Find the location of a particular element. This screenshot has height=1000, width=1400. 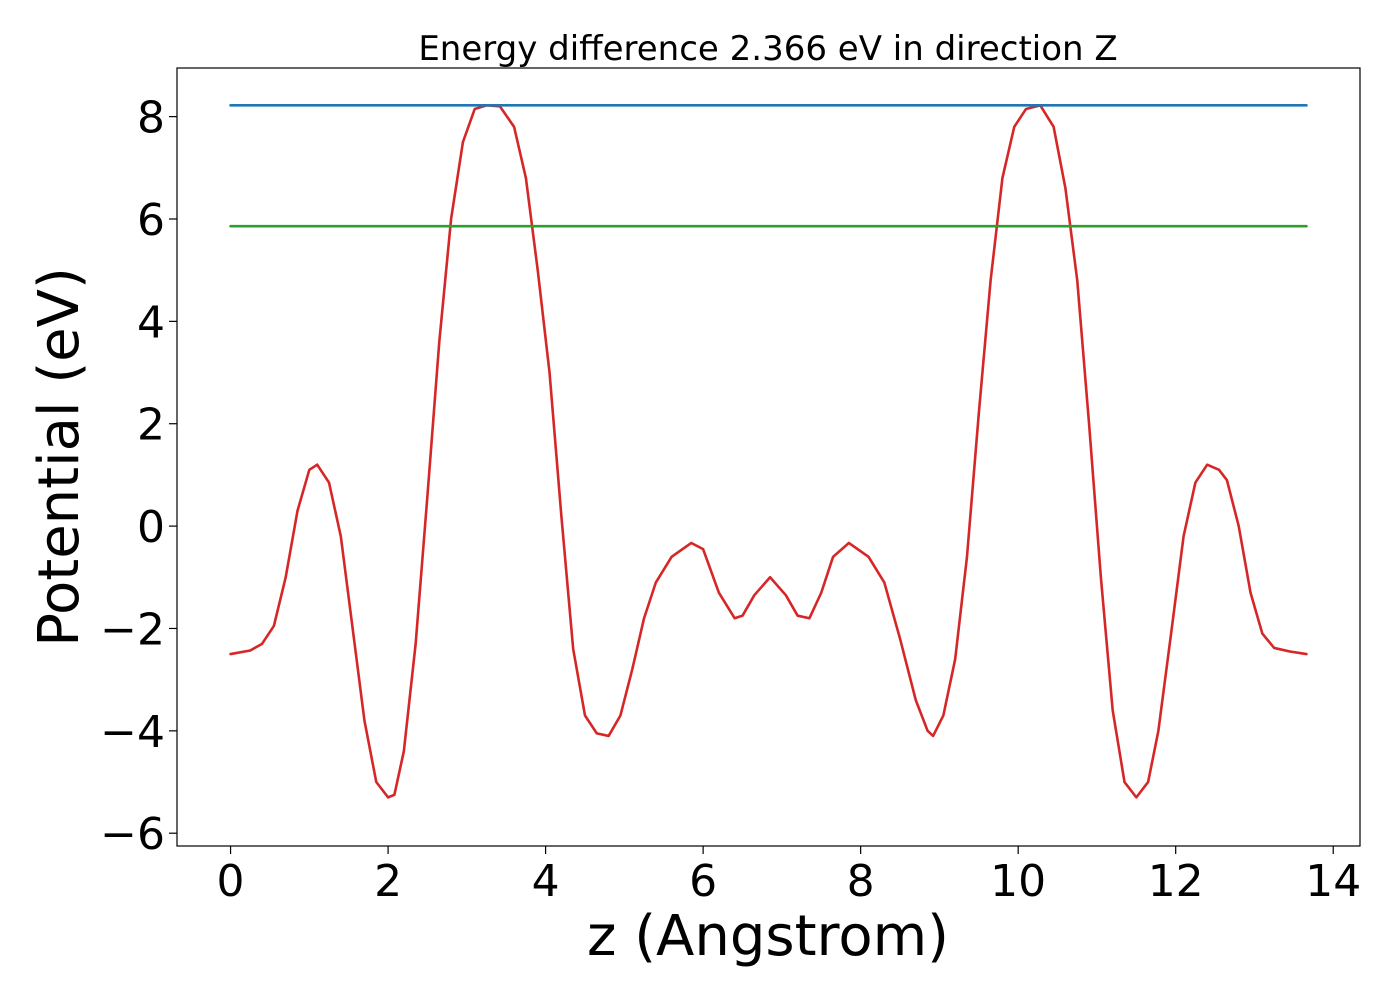

x-tick-label: 6 is located at coordinates (703, 881).